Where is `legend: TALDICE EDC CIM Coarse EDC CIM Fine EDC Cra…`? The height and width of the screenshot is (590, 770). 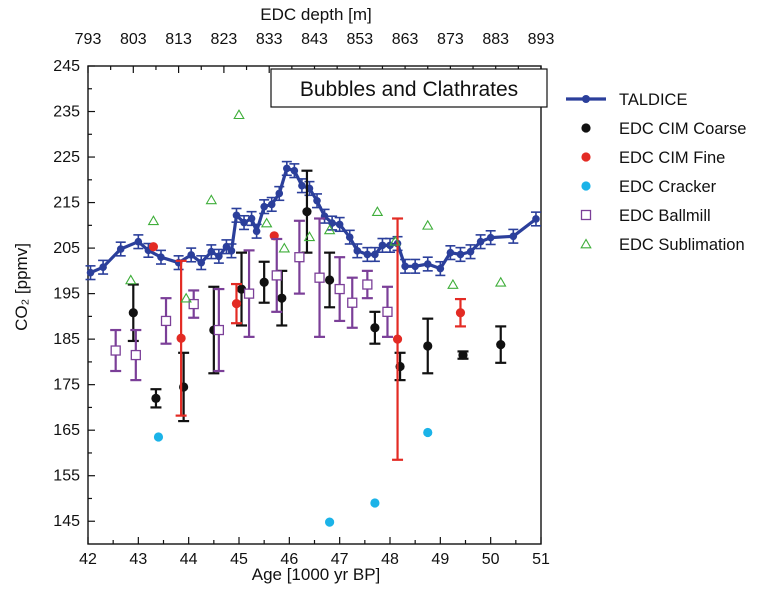
legend: TALDICE EDC CIM Coarse EDC CIM Fine EDC Cra… is located at coordinates (656, 172).